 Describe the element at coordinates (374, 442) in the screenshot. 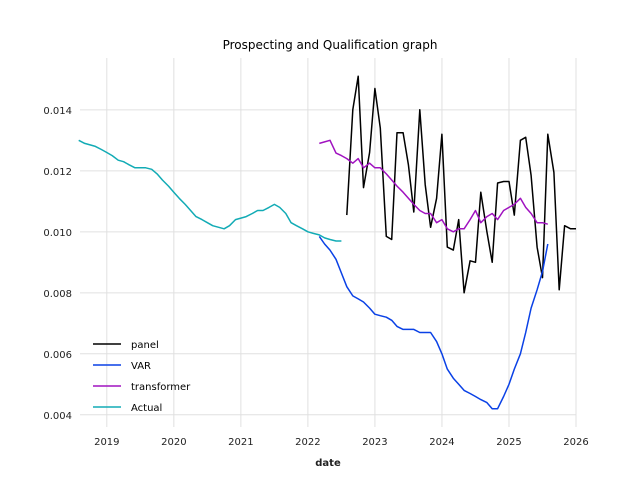

I see `x-tick-label: 2023` at that location.